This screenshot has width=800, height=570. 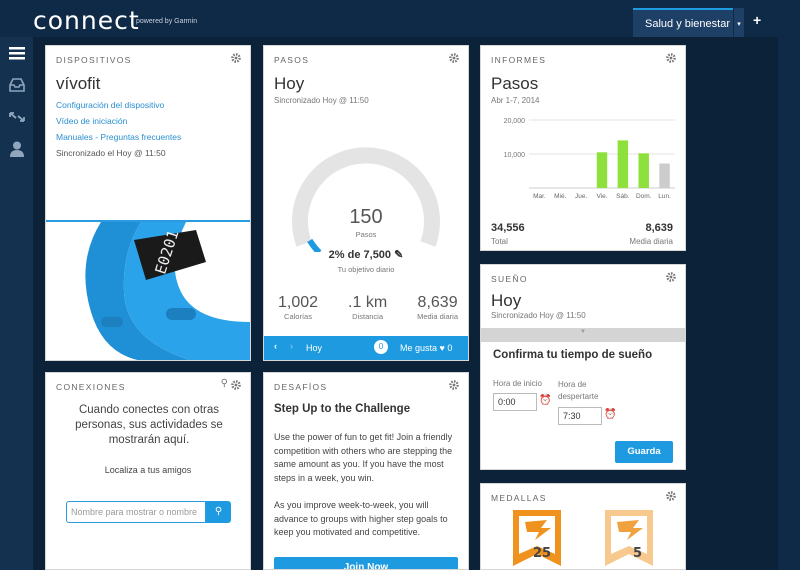 I want to click on like-count: 0, so click(x=450, y=348).